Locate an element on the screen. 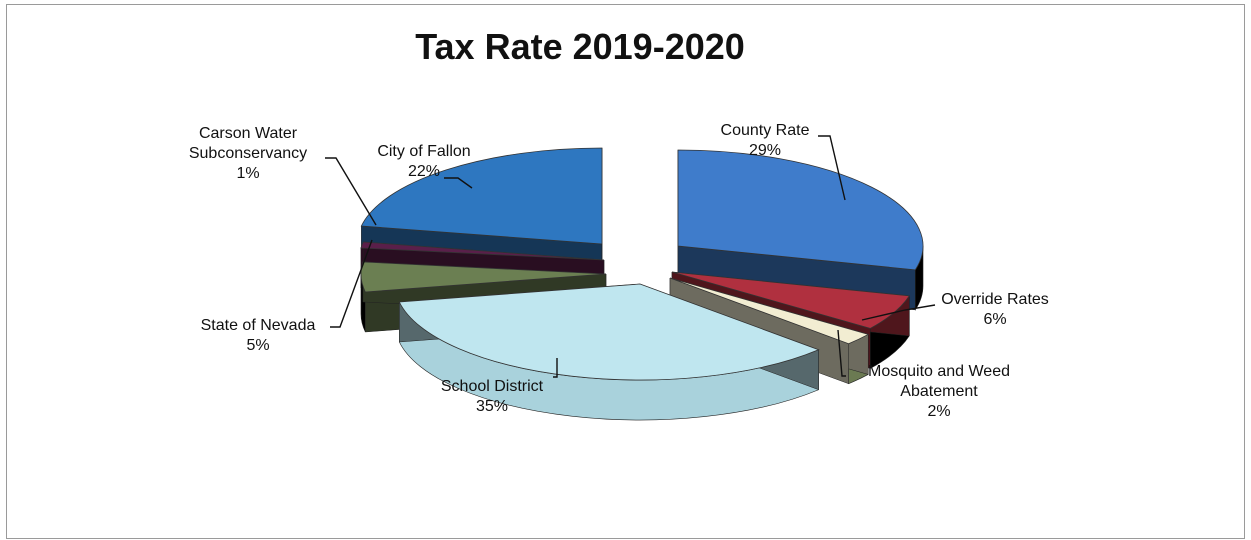  slice-label-state-of-nevada: State of Nevada 5% is located at coordinates (258, 335).